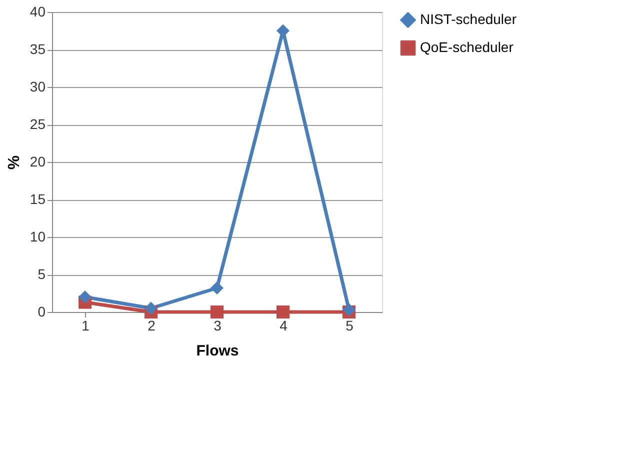  I want to click on x-axis-title: Flows, so click(217, 351).